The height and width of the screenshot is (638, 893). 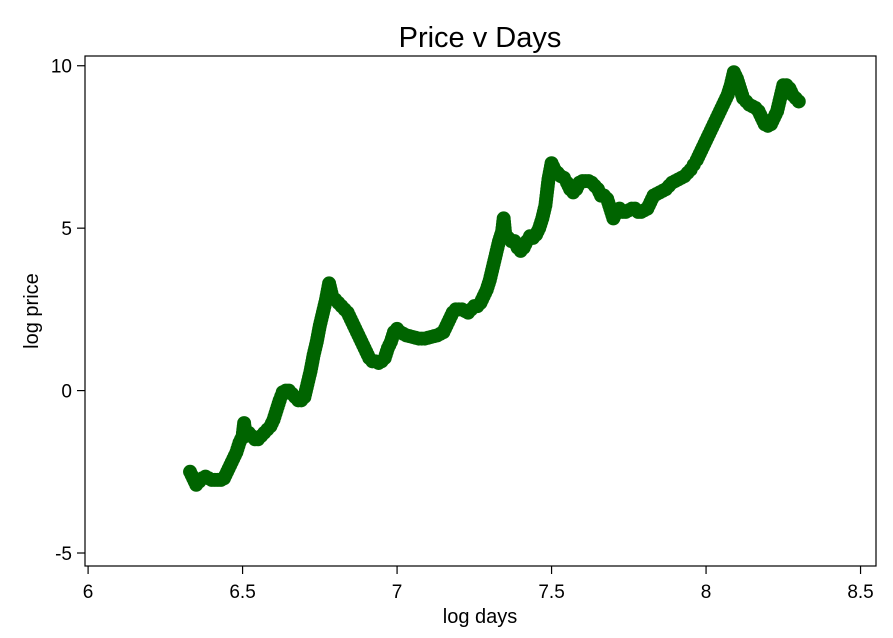 I want to click on x-axis: 6 6.5 7 7.5 8 8.5, so click(x=478, y=584).